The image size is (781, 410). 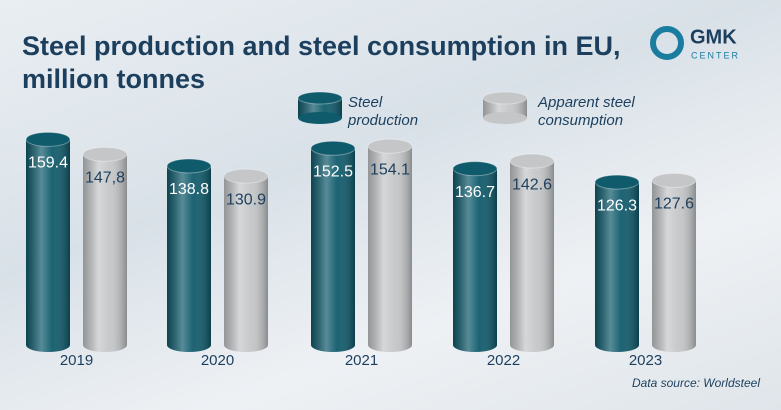 I want to click on source: Data source: Worldsteel, so click(x=696, y=383).